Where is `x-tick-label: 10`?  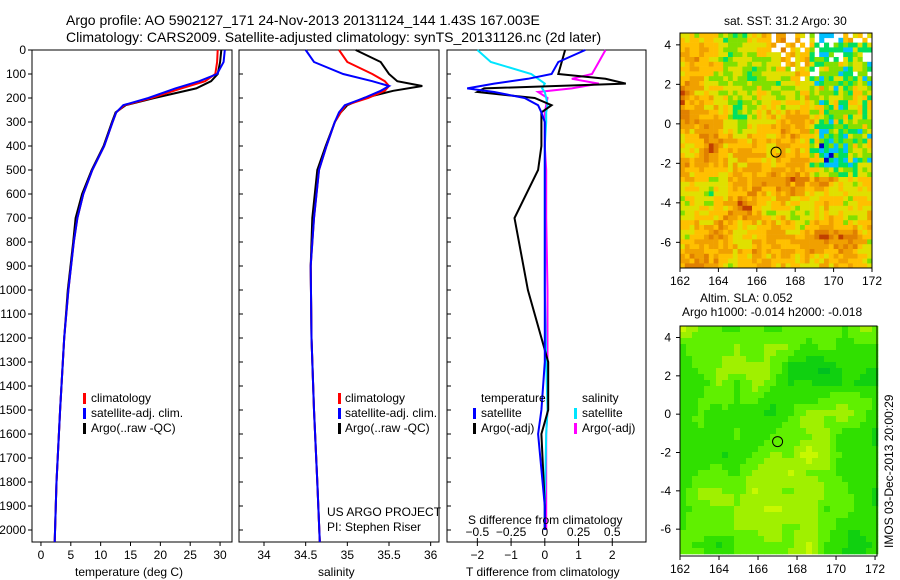
x-tick-label: 10 is located at coordinates (101, 555).